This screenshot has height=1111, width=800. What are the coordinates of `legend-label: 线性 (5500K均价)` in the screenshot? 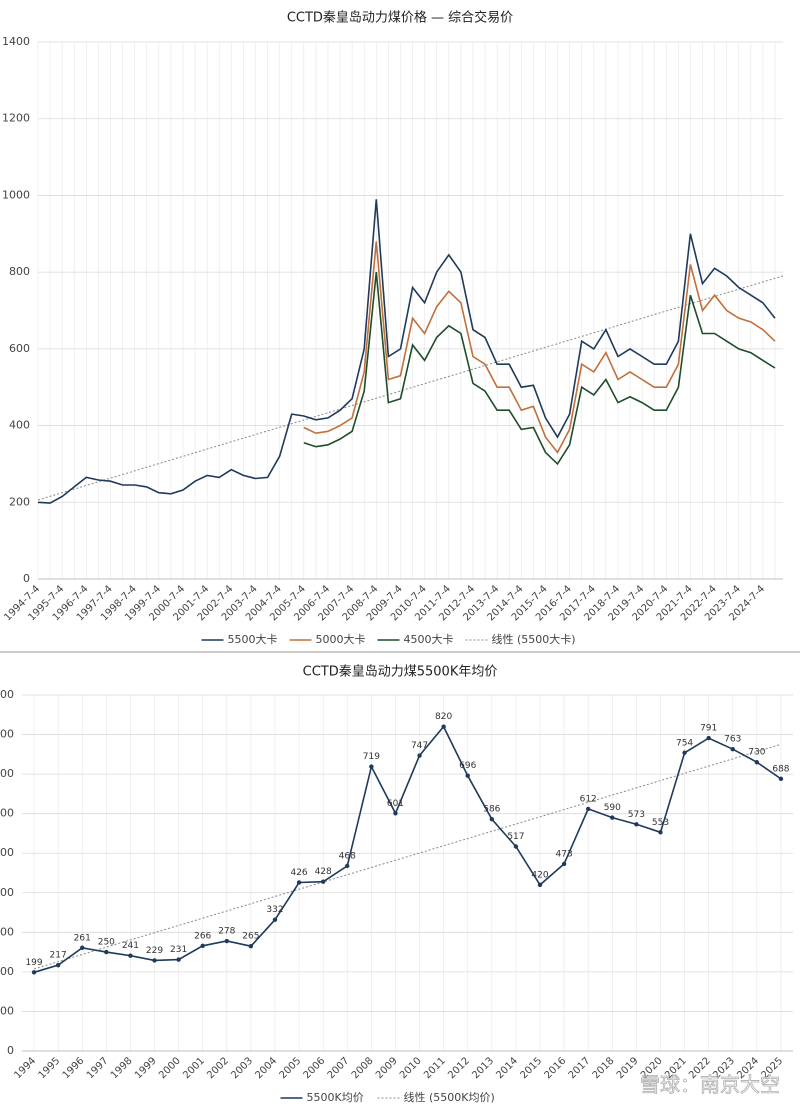 It's located at (449, 1097).